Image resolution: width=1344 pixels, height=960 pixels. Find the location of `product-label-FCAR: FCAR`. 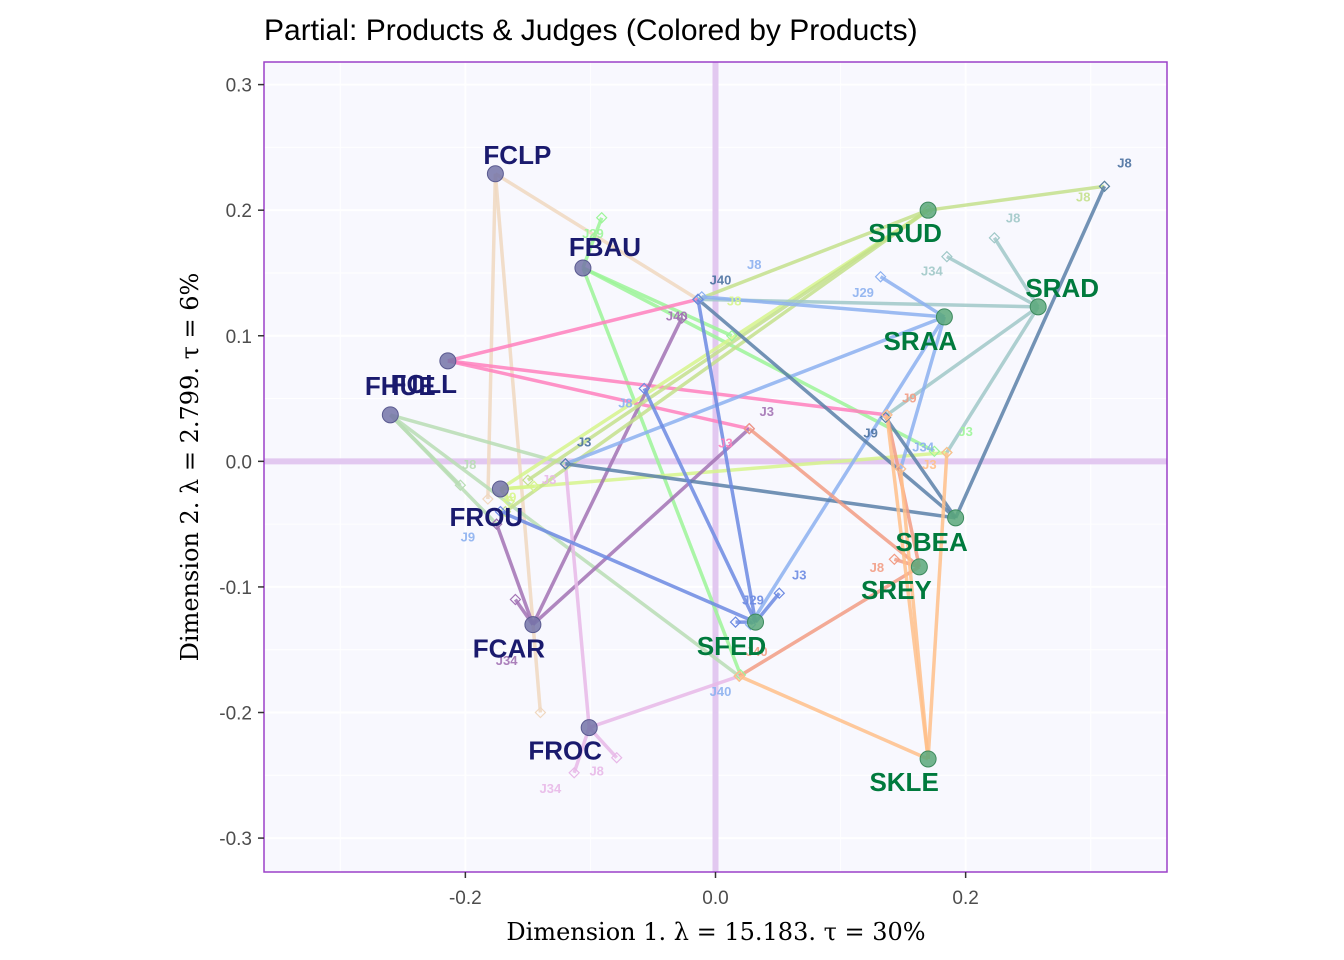

product-label-FCAR: FCAR is located at coordinates (509, 649).